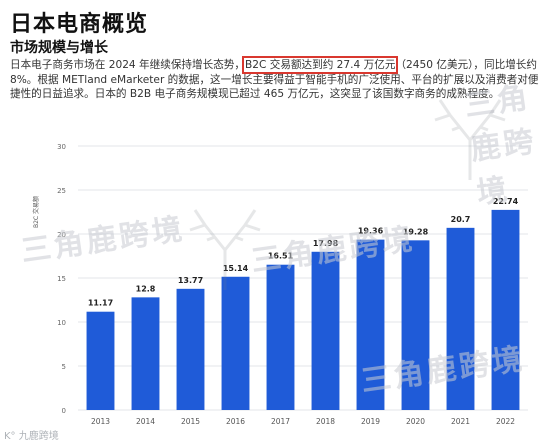 This screenshot has width=554, height=445. What do you see at coordinates (64, 367) in the screenshot?
I see `y-tick-label: 5` at bounding box center [64, 367].